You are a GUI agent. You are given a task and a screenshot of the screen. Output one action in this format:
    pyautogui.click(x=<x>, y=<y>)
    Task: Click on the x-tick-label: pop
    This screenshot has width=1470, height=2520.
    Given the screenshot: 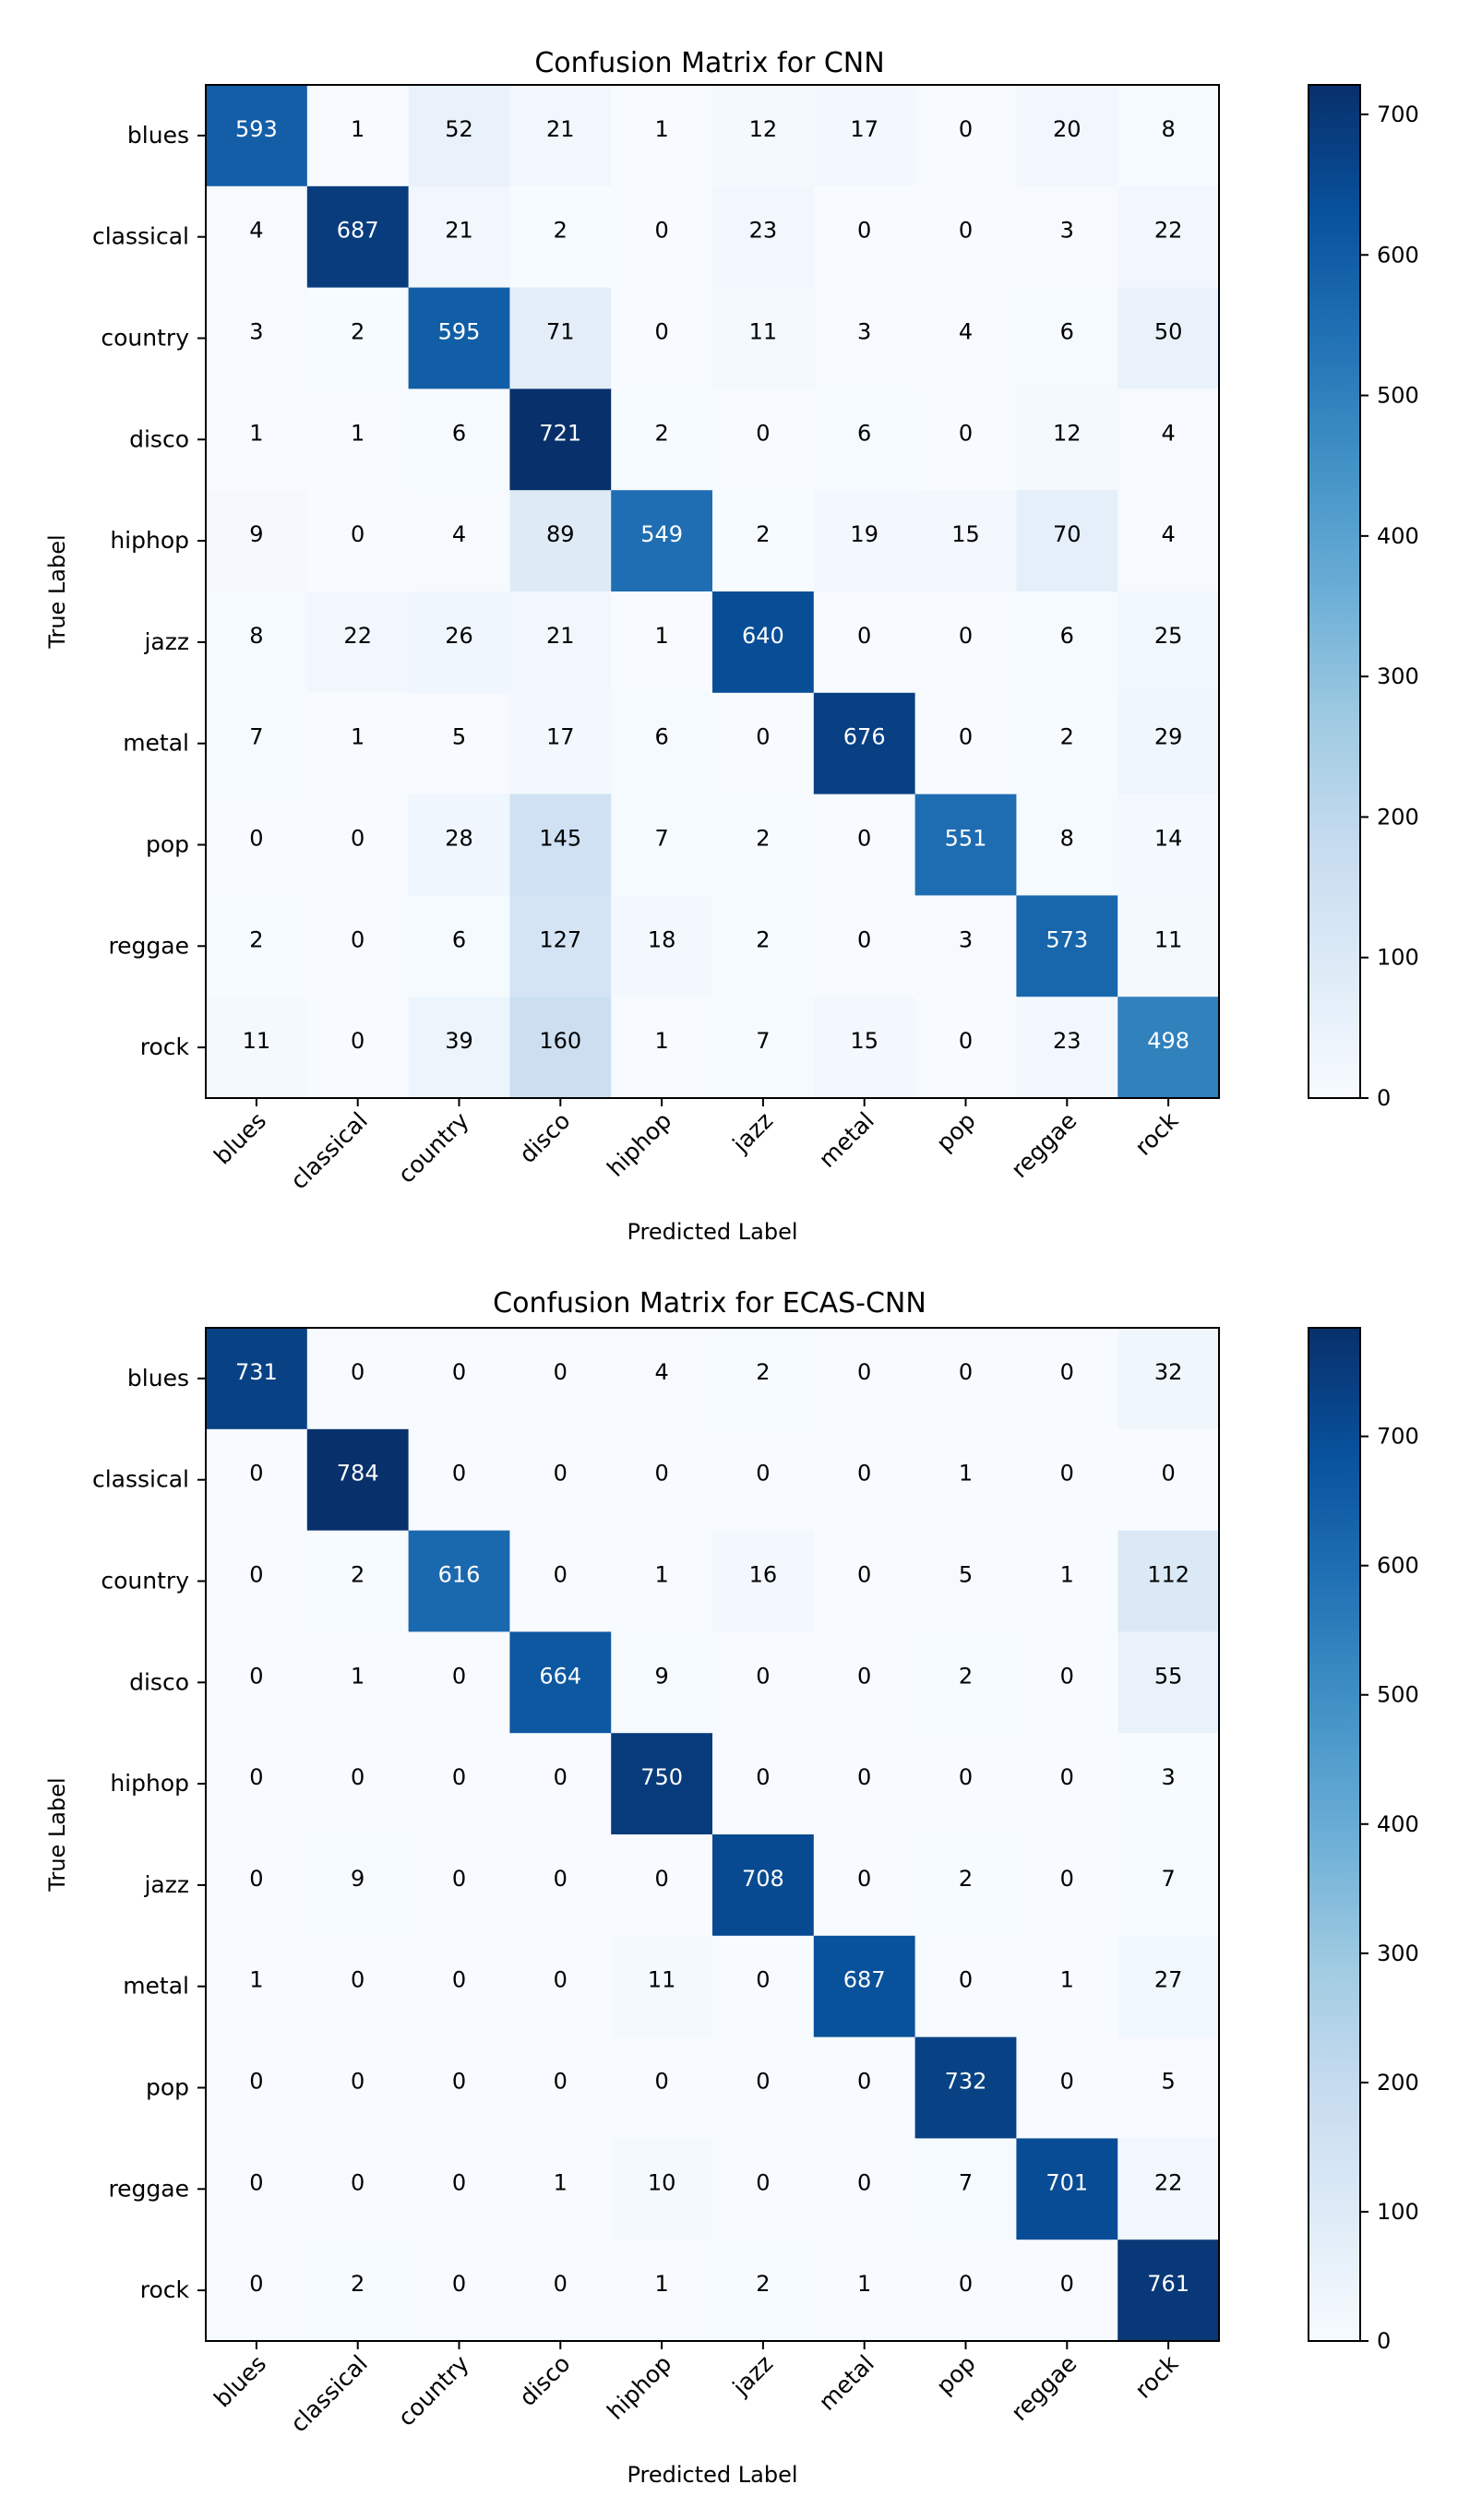 What is the action you would take?
    pyautogui.click(x=956, y=1132)
    